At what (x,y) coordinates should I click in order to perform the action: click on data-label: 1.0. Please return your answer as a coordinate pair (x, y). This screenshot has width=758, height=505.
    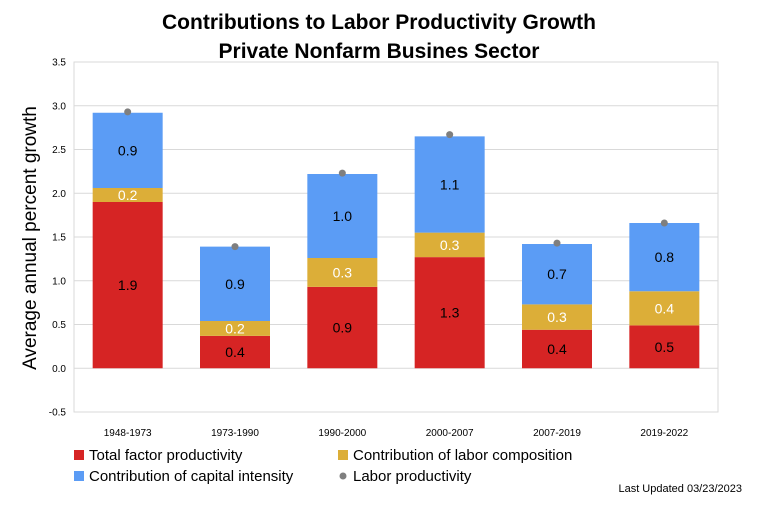
    Looking at the image, I should click on (343, 216).